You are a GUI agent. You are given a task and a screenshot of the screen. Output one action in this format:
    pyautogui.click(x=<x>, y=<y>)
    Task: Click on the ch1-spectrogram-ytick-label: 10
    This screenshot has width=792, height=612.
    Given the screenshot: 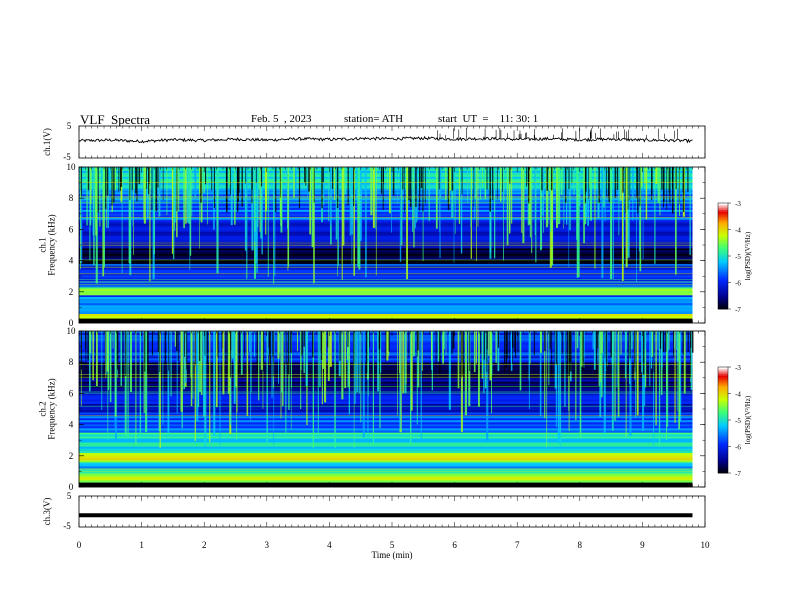 What is the action you would take?
    pyautogui.click(x=72, y=167)
    